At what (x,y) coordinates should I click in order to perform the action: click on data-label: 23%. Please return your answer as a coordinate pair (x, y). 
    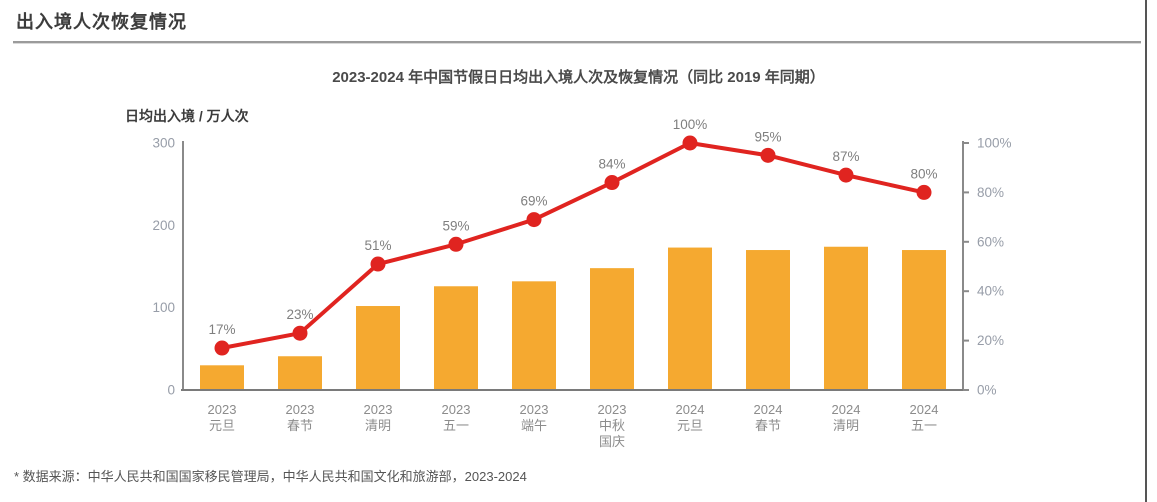
    Looking at the image, I should click on (299, 314).